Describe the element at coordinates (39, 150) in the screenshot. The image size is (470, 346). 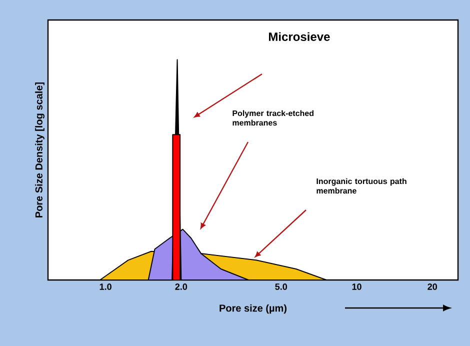
I see `y-axis-title: Pore Size Density [log scale]` at that location.